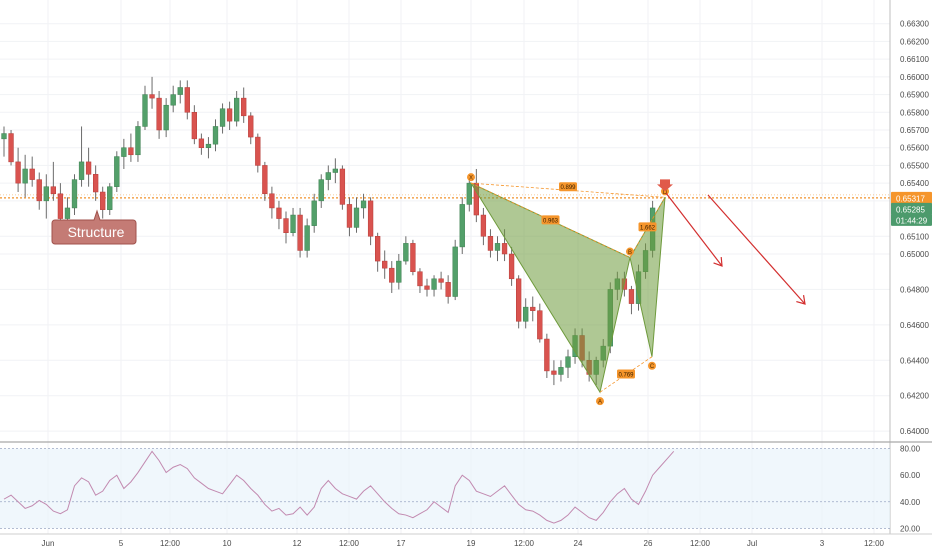  I want to click on pattern-point-label: X, so click(471, 179).